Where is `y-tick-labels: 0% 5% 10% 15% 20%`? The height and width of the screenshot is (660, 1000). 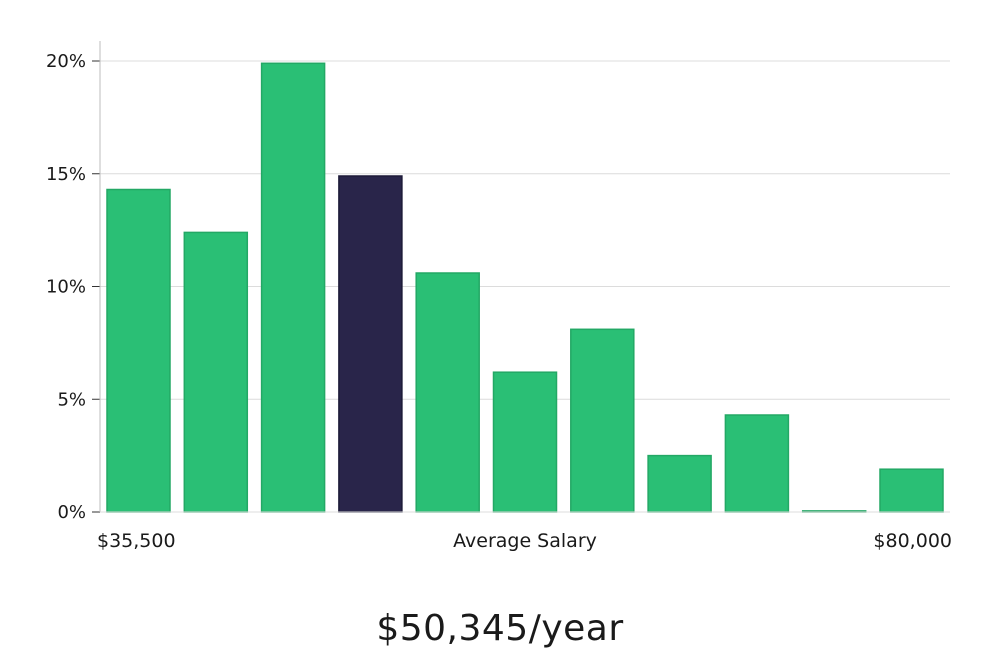 y-tick-labels: 0% 5% 10% 15% 20% is located at coordinates (66, 287).